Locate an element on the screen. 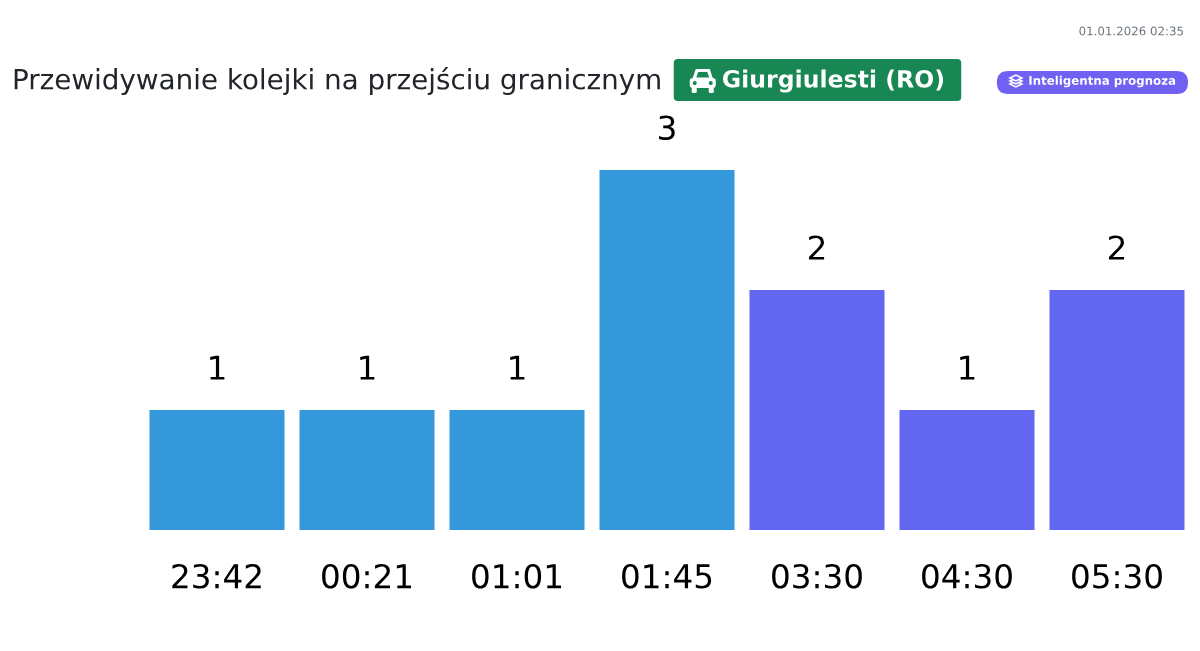 This screenshot has width=1200, height=651. x-tick-label: 05:30 is located at coordinates (1117, 576).